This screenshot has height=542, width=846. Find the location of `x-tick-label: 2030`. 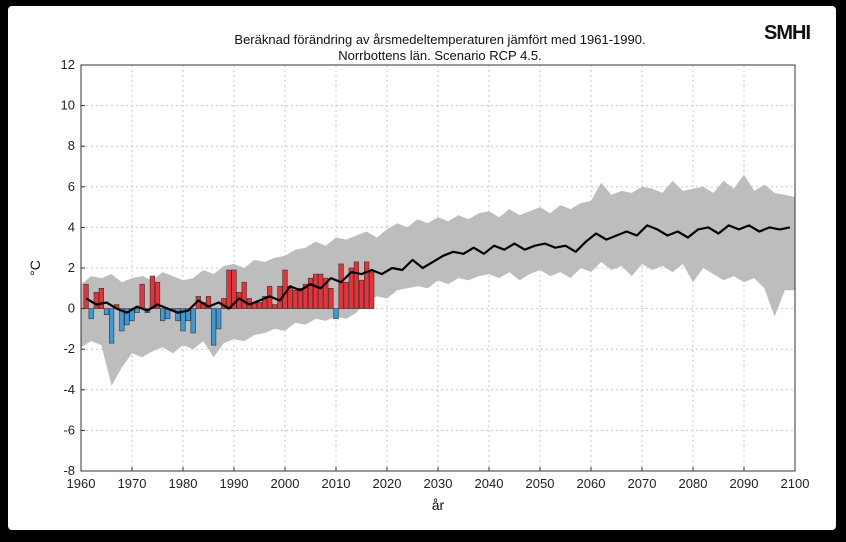

x-tick-label: 2030 is located at coordinates (438, 483).